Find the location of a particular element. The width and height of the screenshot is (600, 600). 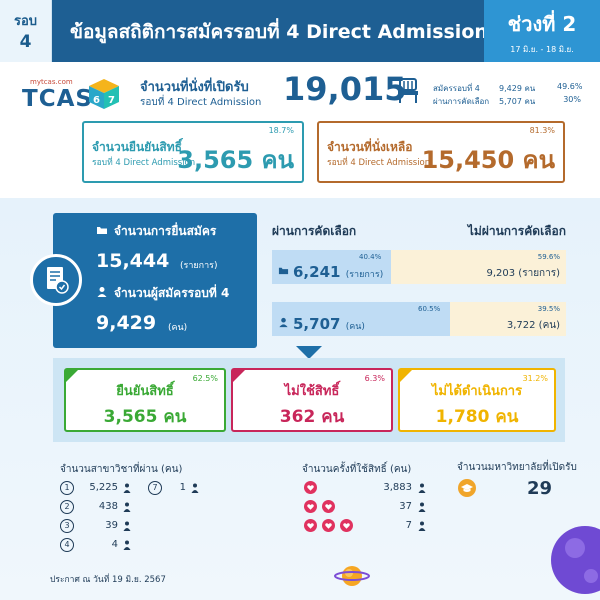

result-percent: 6.3% is located at coordinates (374, 378).